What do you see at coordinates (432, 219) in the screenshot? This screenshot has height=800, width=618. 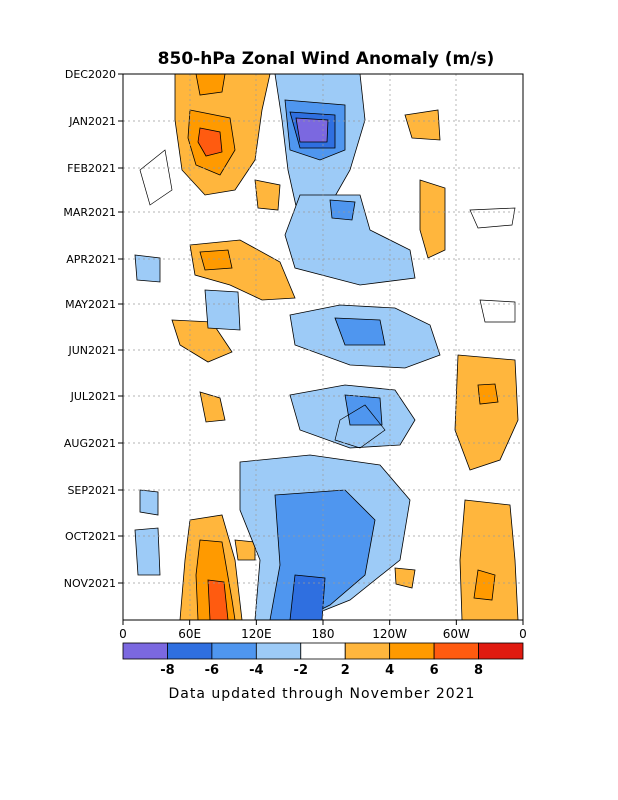 I see `region-feb-atlantic` at bounding box center [432, 219].